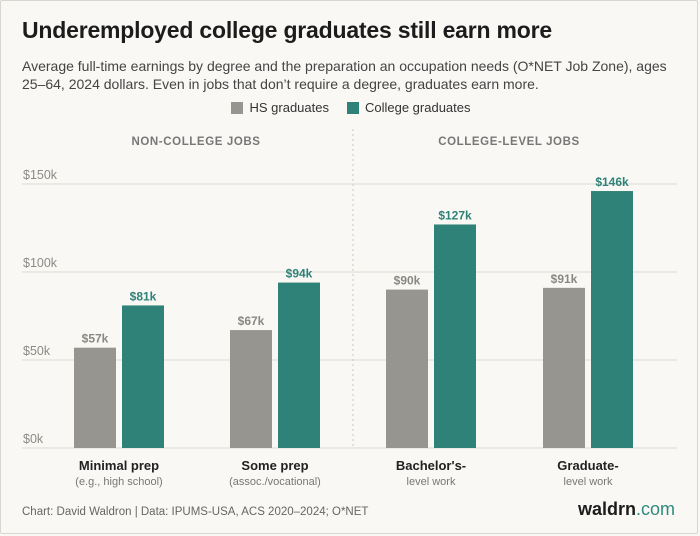  I want to click on data-label-college: $81k, so click(143, 296).